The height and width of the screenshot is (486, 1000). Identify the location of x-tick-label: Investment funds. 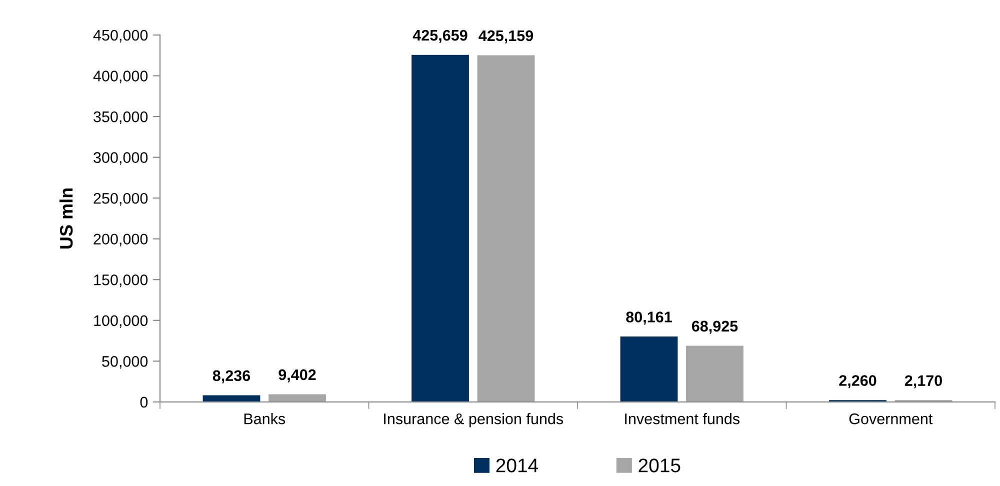
(682, 418).